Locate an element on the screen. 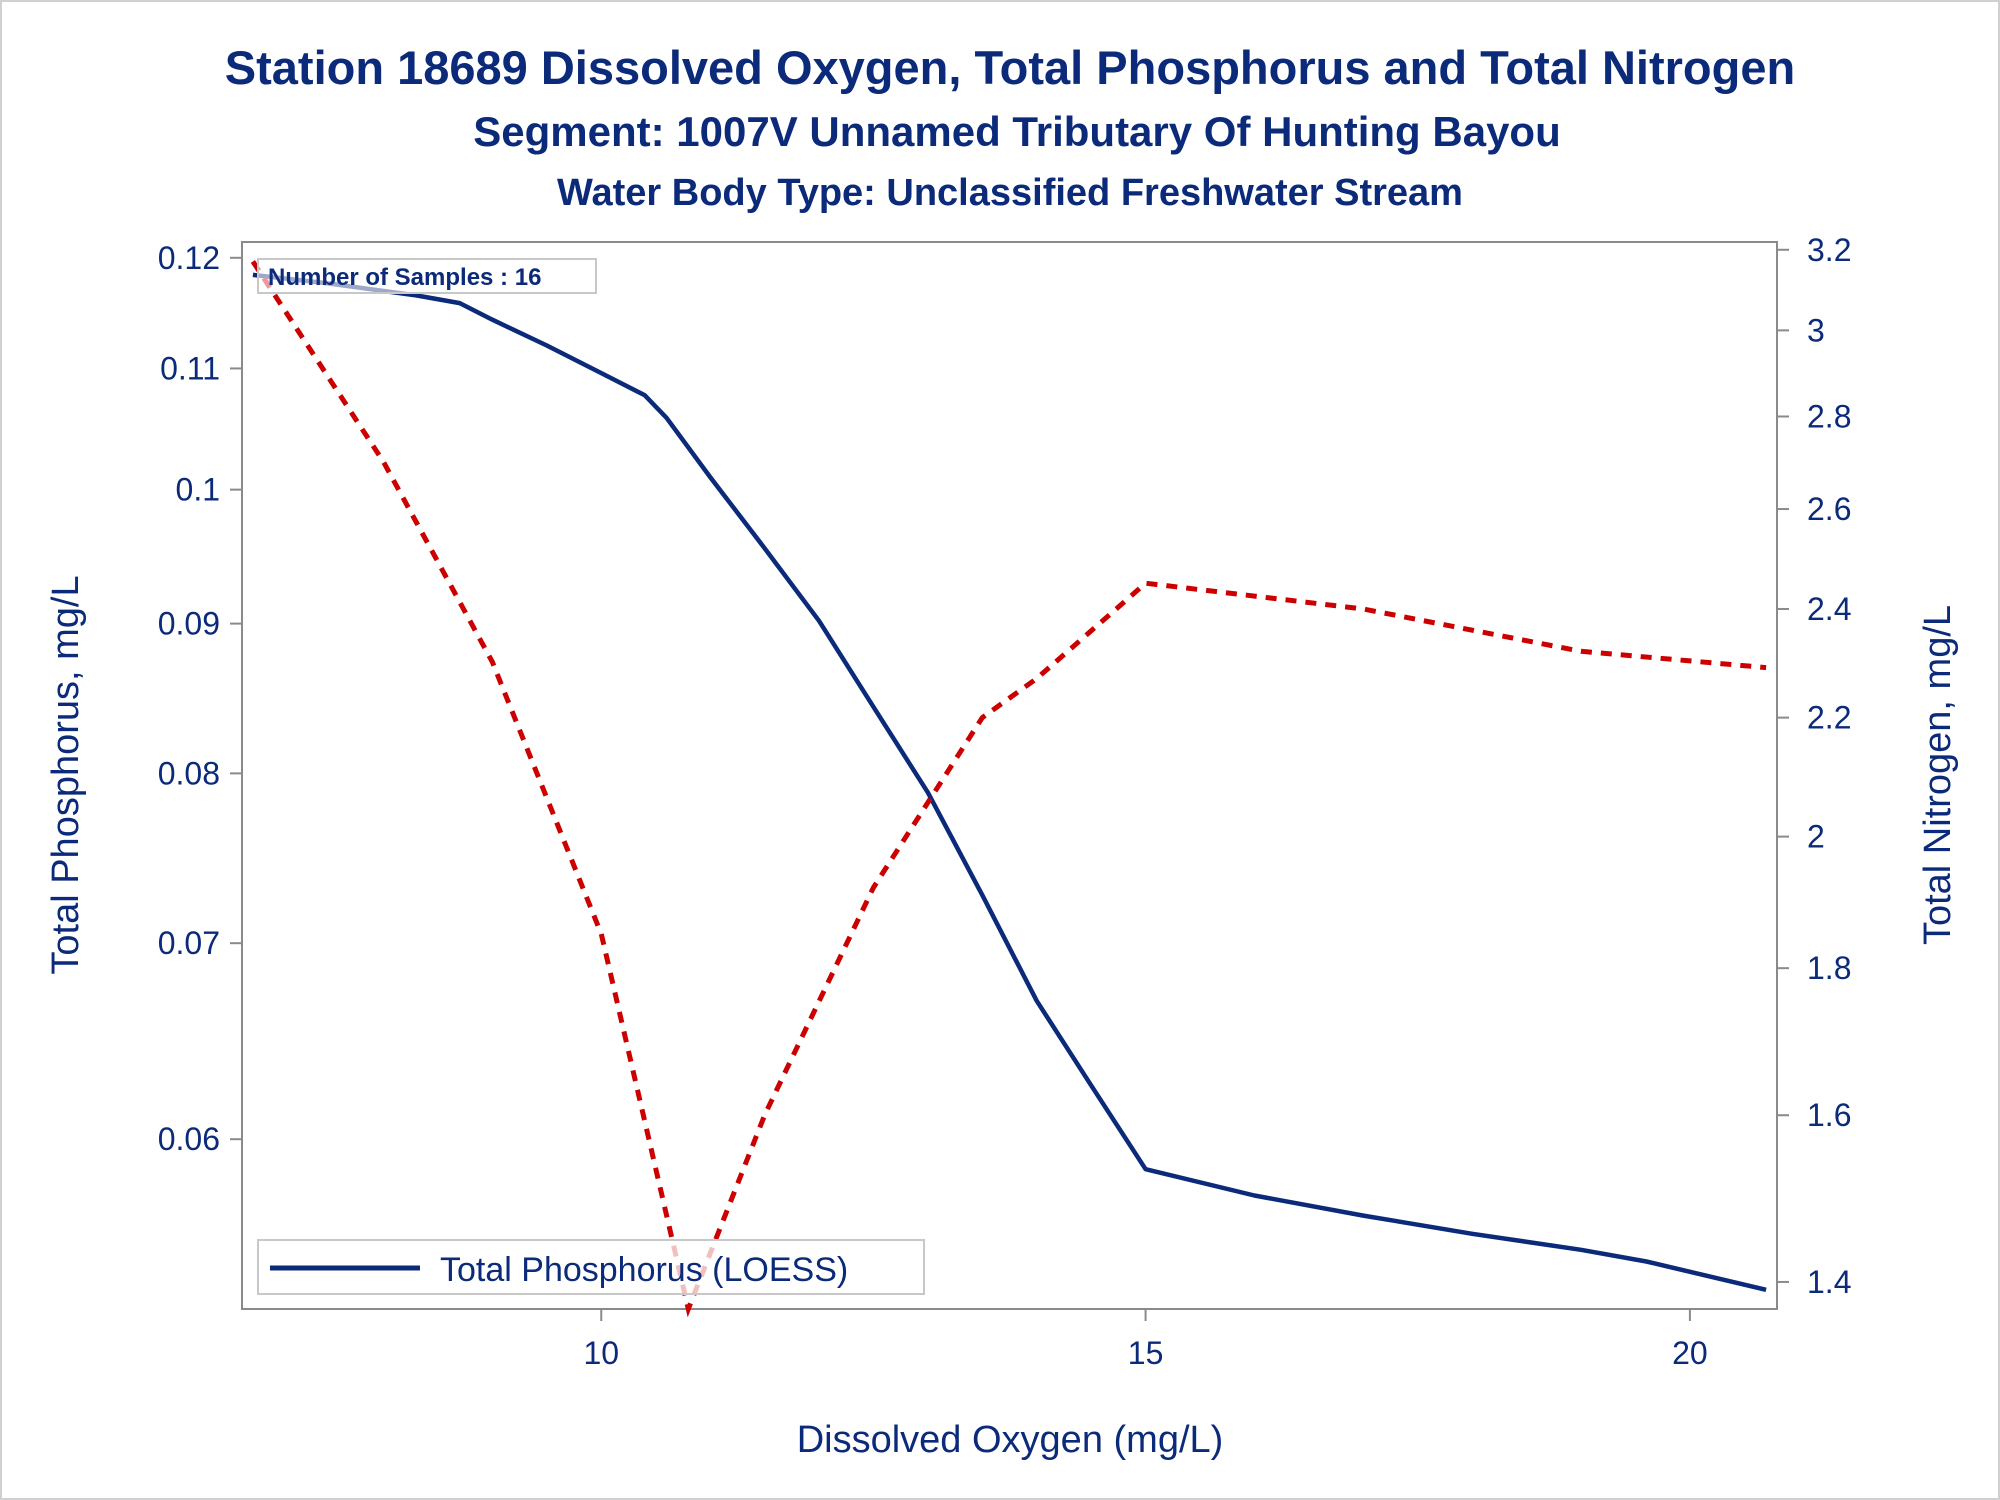  y-right-tick-label: 3.2 is located at coordinates (1829, 250).